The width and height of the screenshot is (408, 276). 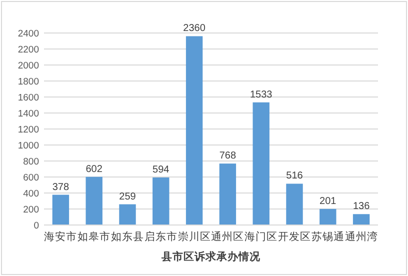 What do you see at coordinates (194, 28) in the screenshot?
I see `data-label: 2360` at bounding box center [194, 28].